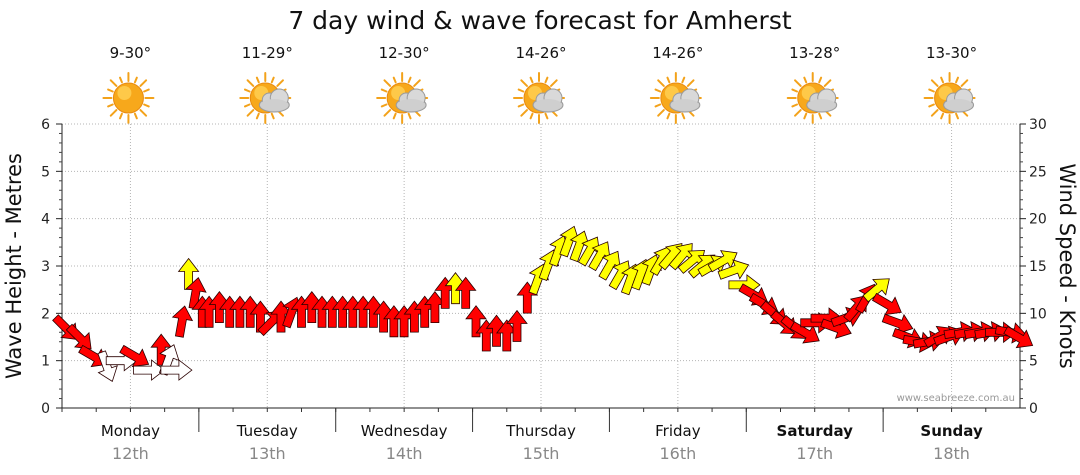 The width and height of the screenshot is (1080, 475). Describe the element at coordinates (677, 453) in the screenshot. I see `day-date-label: 16th` at that location.